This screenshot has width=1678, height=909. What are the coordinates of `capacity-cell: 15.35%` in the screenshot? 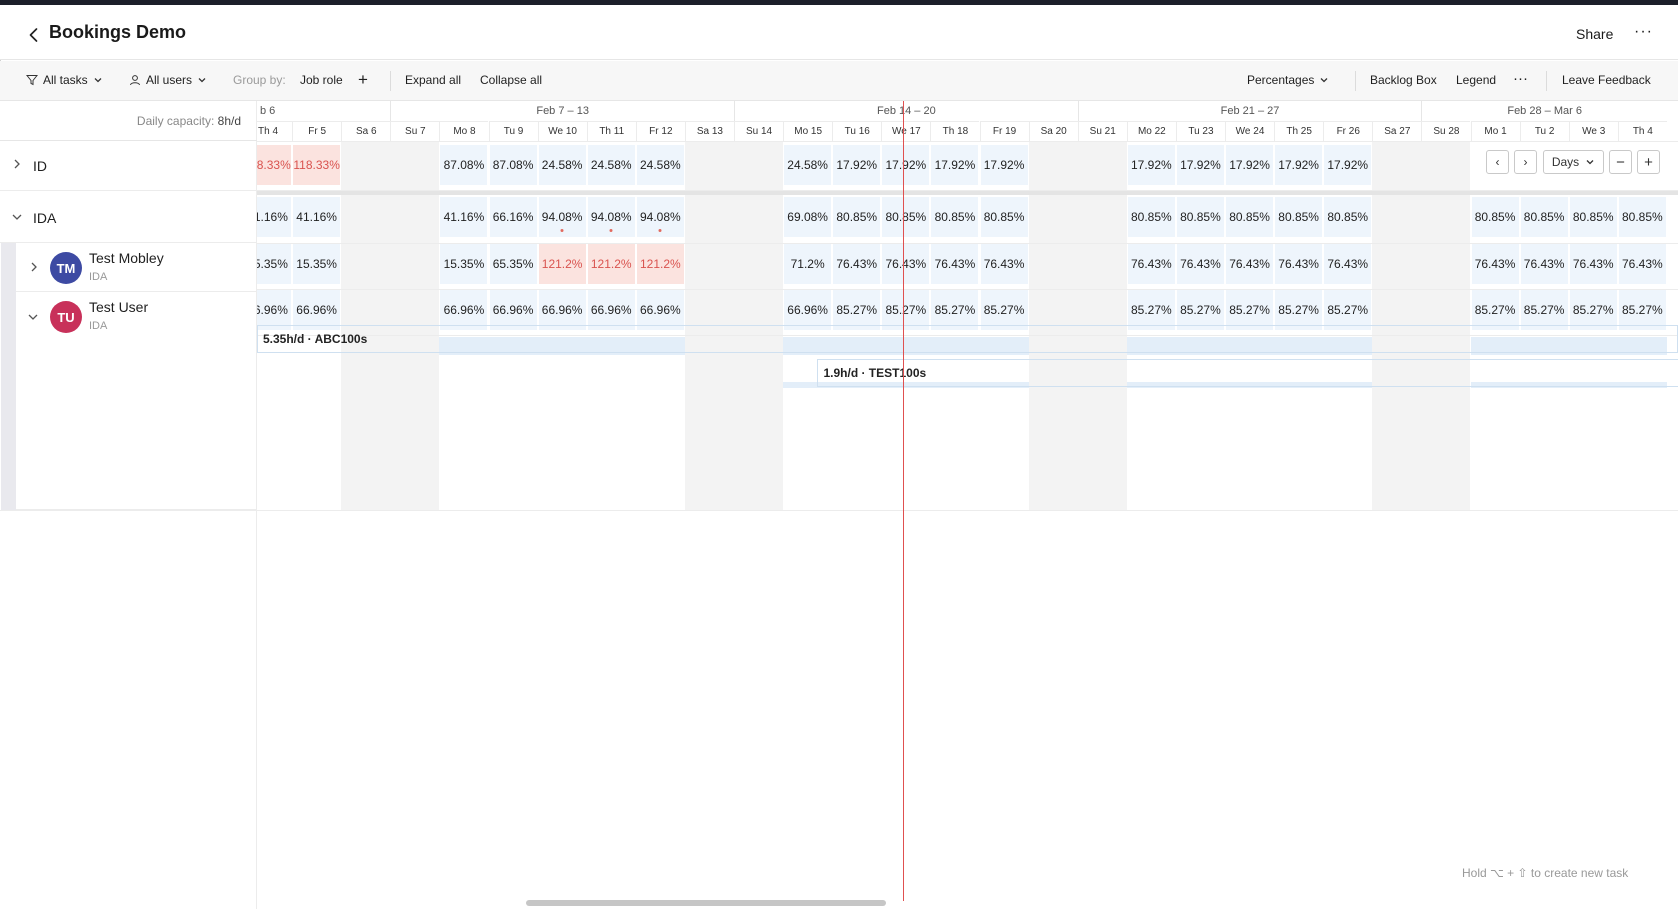 It's located at (274, 264).